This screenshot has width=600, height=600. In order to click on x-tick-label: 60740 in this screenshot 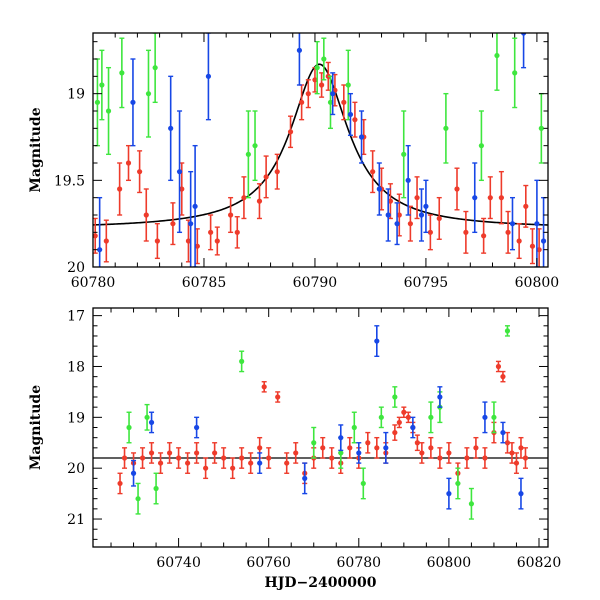, I will do `click(178, 563)`.